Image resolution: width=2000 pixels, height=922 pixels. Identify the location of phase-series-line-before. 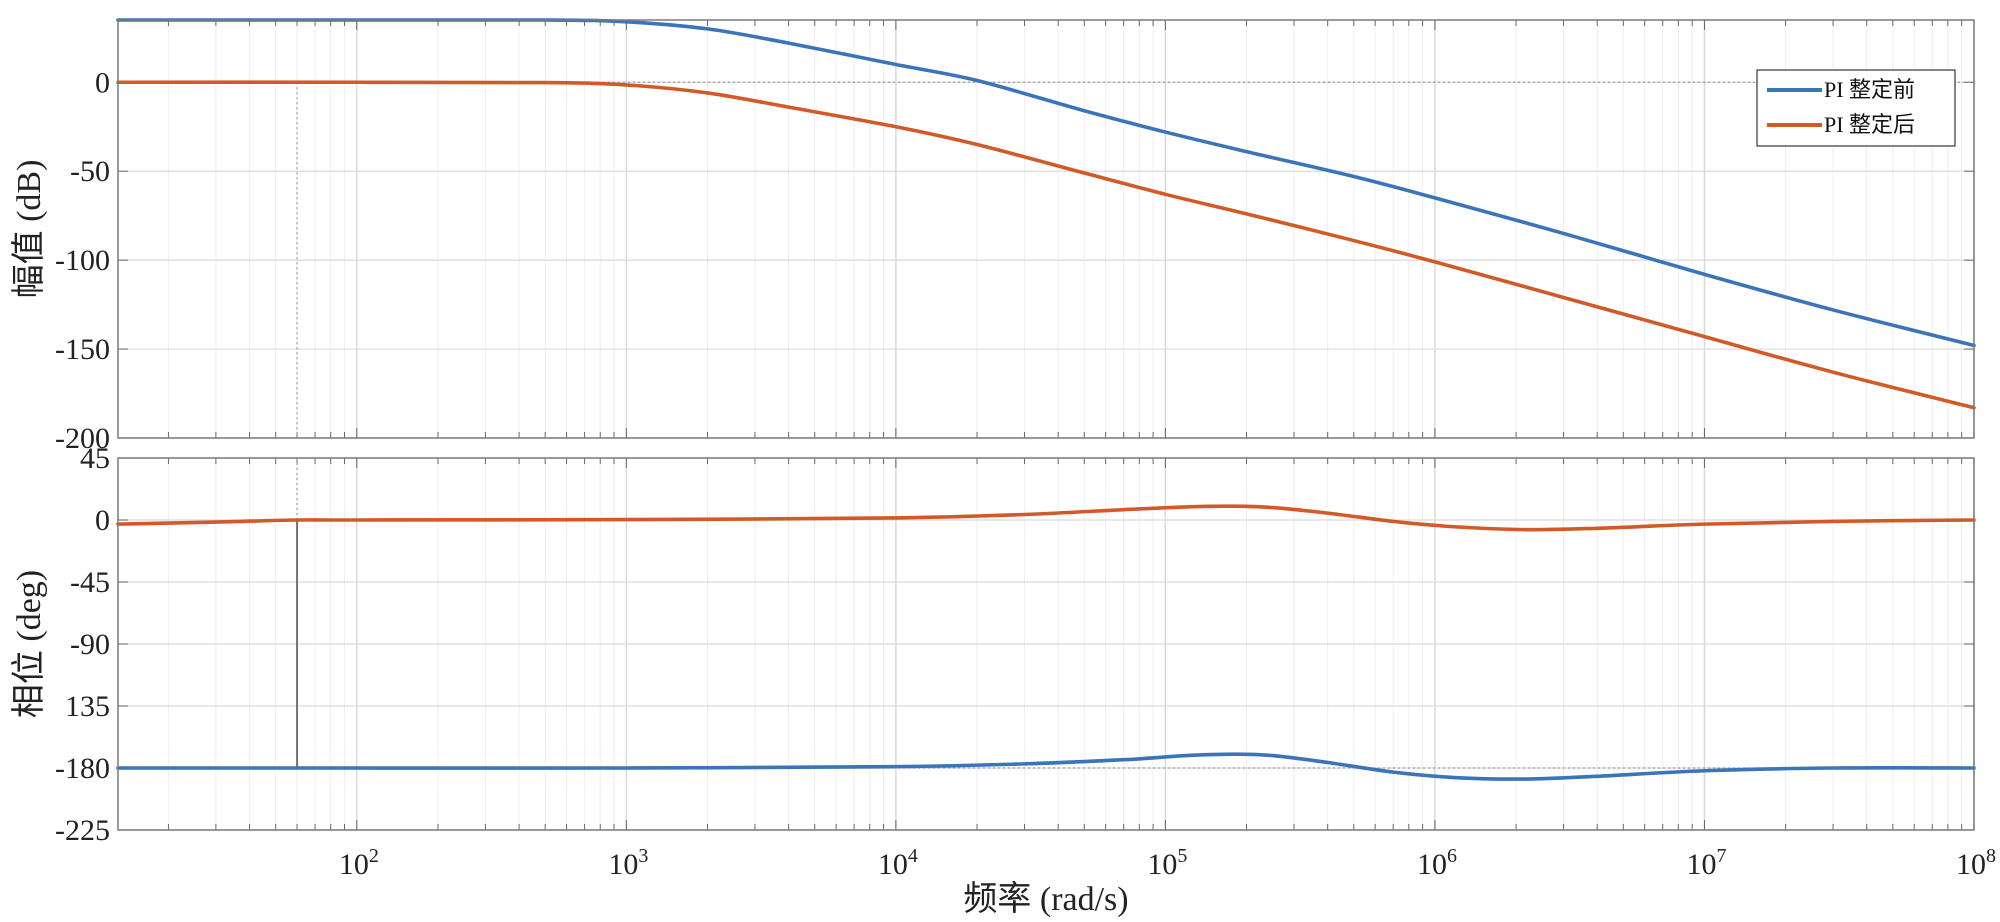
(1046, 766).